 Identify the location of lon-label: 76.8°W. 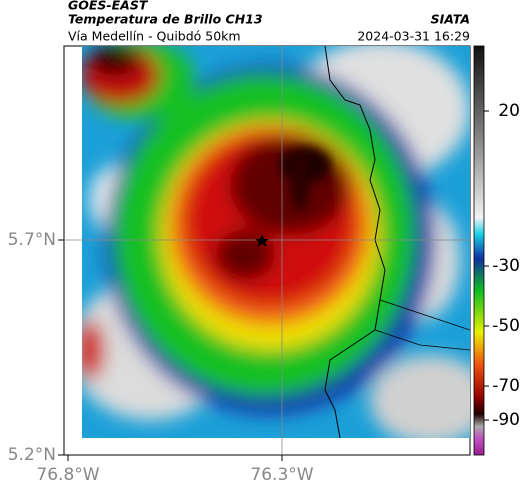
(67, 475).